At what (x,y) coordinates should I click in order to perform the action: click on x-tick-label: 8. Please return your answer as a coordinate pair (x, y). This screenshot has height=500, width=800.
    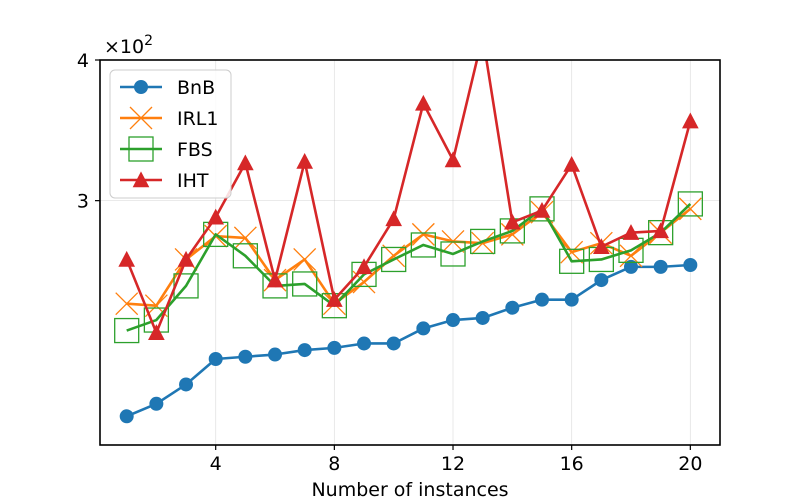
    Looking at the image, I should click on (334, 464).